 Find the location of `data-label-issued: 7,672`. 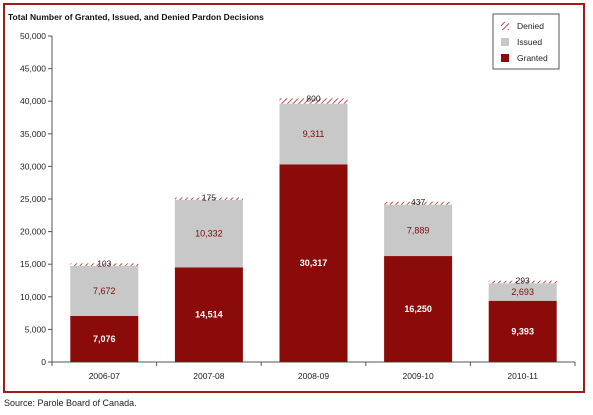

data-label-issued: 7,672 is located at coordinates (104, 291).